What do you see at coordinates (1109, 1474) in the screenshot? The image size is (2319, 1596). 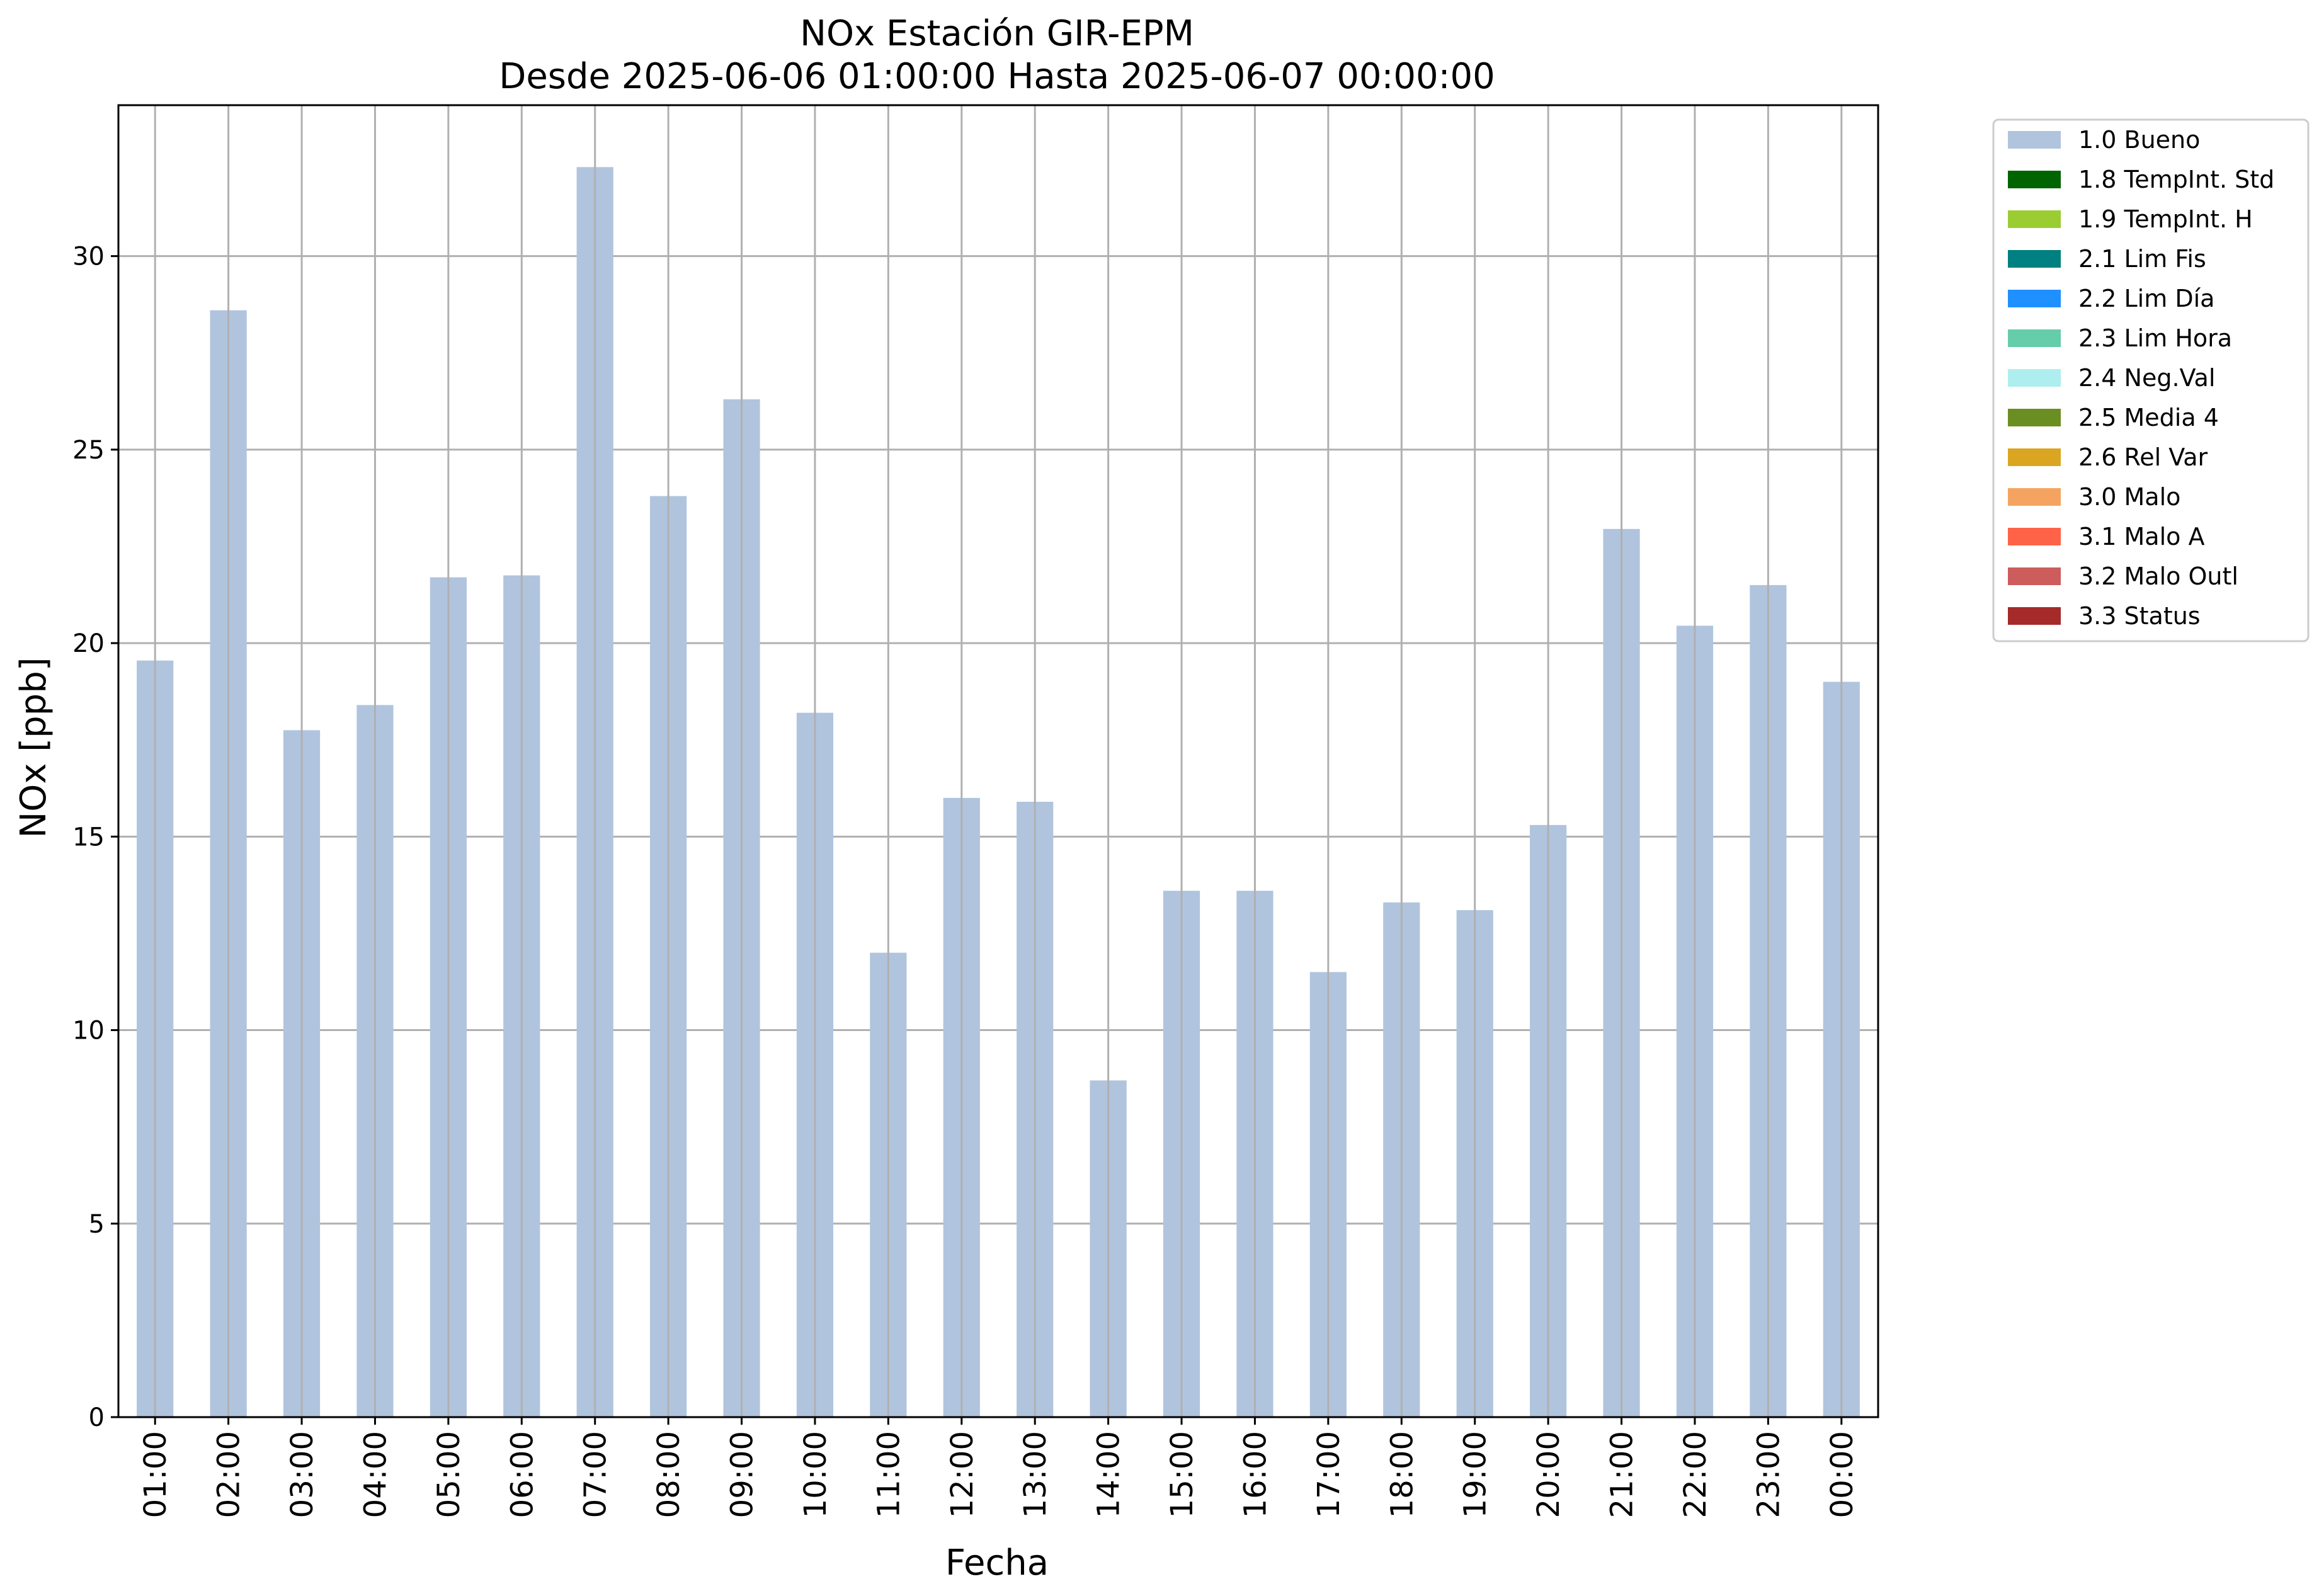 I see `x-tick-label: 14:00` at bounding box center [1109, 1474].